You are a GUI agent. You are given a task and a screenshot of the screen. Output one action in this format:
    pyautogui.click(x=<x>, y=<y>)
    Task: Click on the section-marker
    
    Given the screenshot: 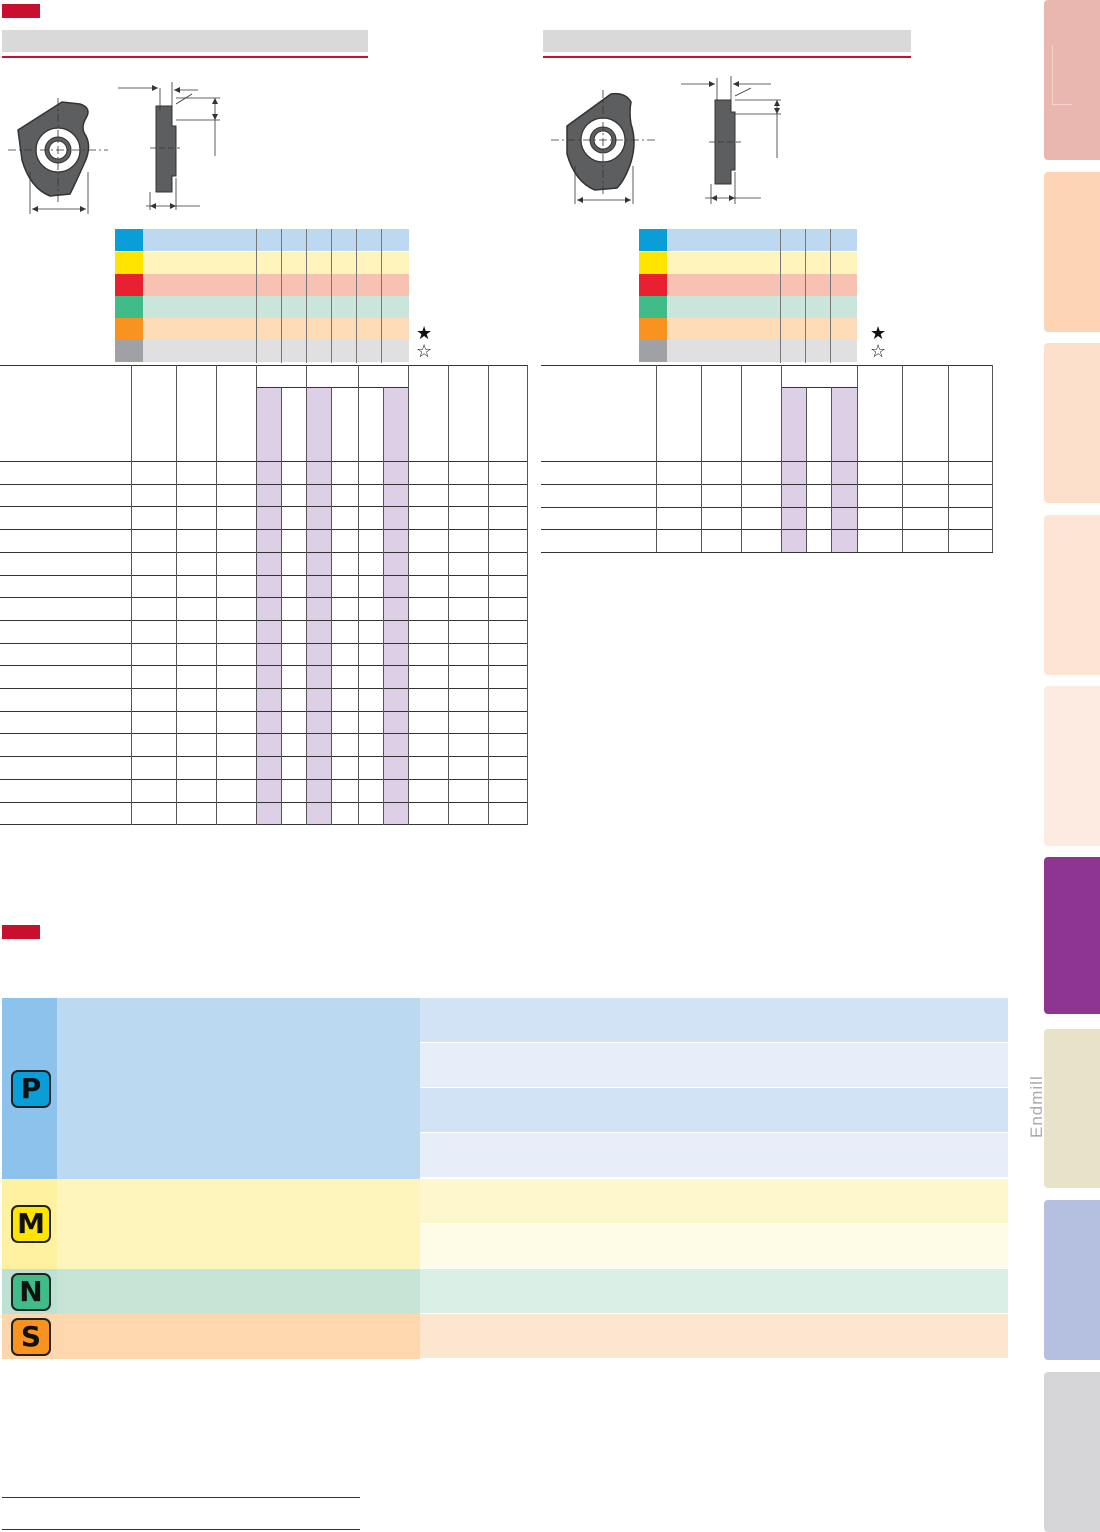 What is the action you would take?
    pyautogui.click(x=21, y=932)
    